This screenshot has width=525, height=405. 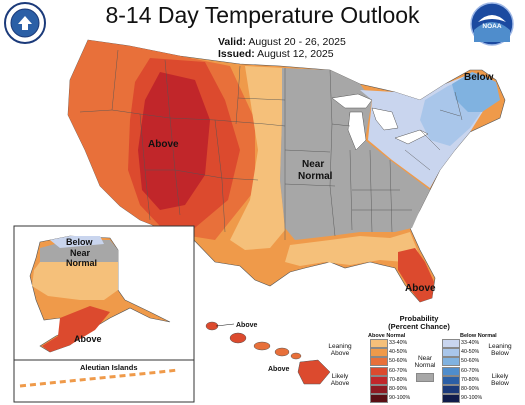 I want to click on legend-below-label: 50-60%, so click(x=470, y=361).